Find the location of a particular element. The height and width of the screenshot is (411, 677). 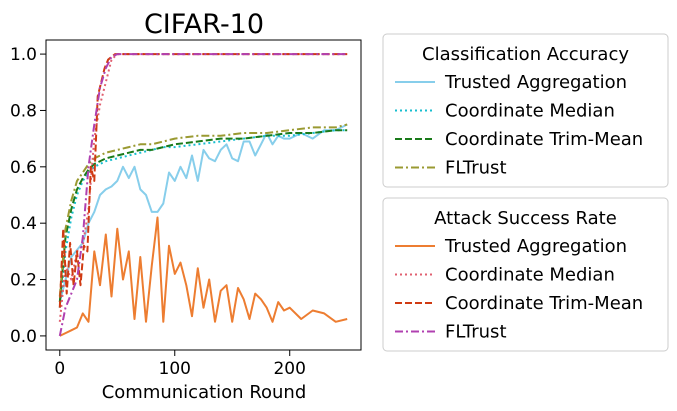

x-axis-label: Communication Round is located at coordinates (204, 392).